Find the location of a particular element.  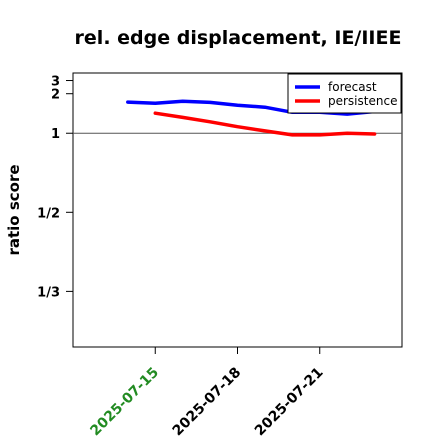

x-tick-label: 2025-07-18 is located at coordinates (207, 402).